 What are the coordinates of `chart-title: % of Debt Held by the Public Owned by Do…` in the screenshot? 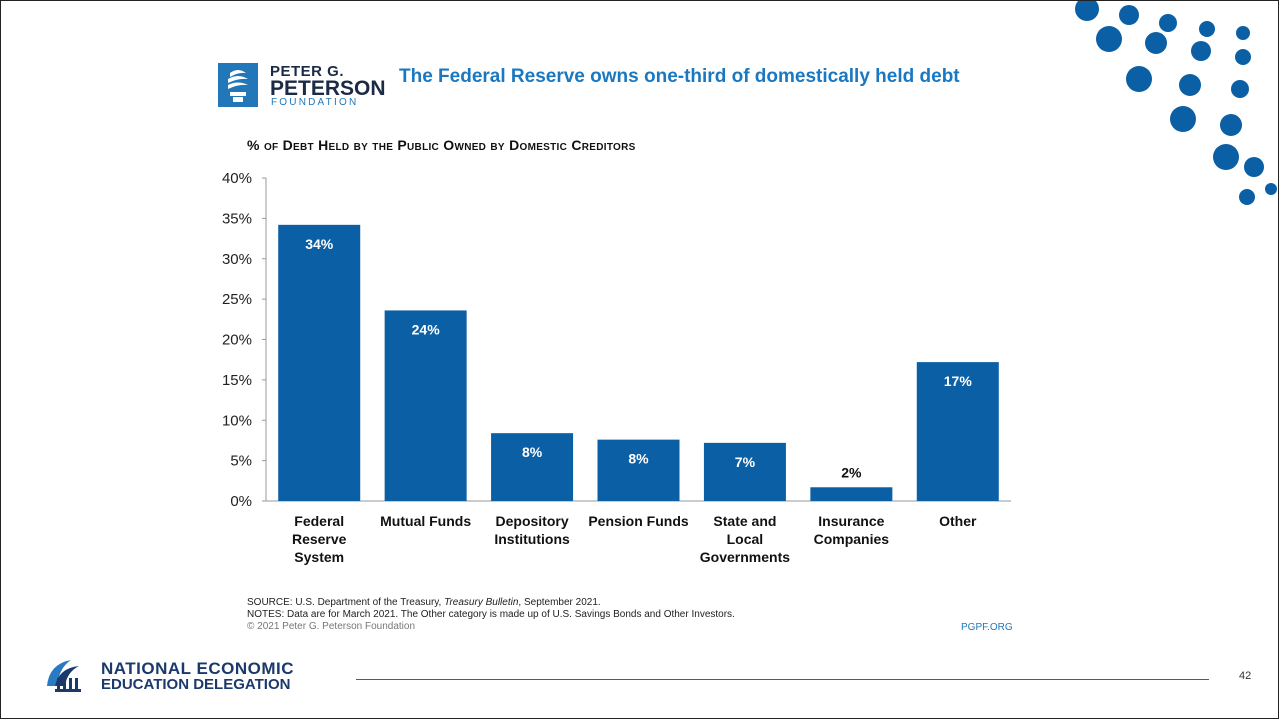 It's located at (441, 145).